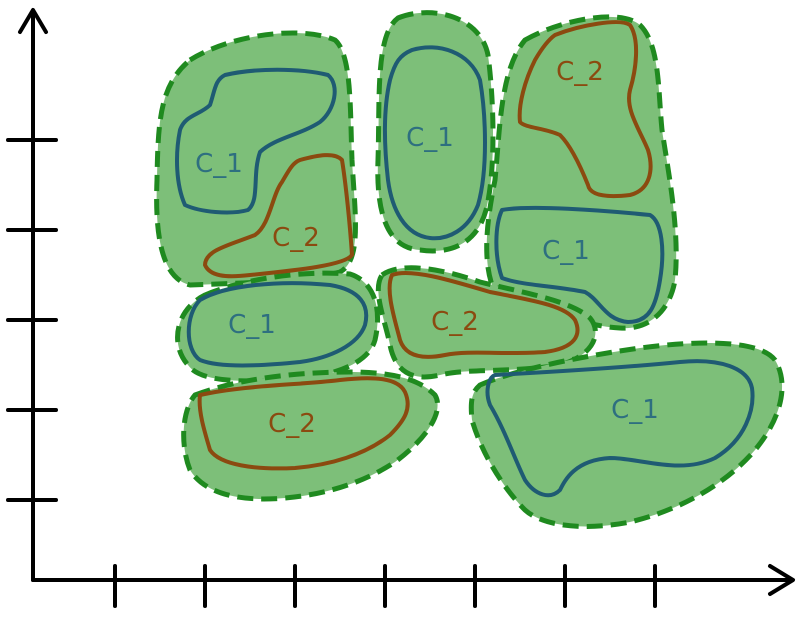  I want to click on cluster-c1-top-middle, so click(434, 143).